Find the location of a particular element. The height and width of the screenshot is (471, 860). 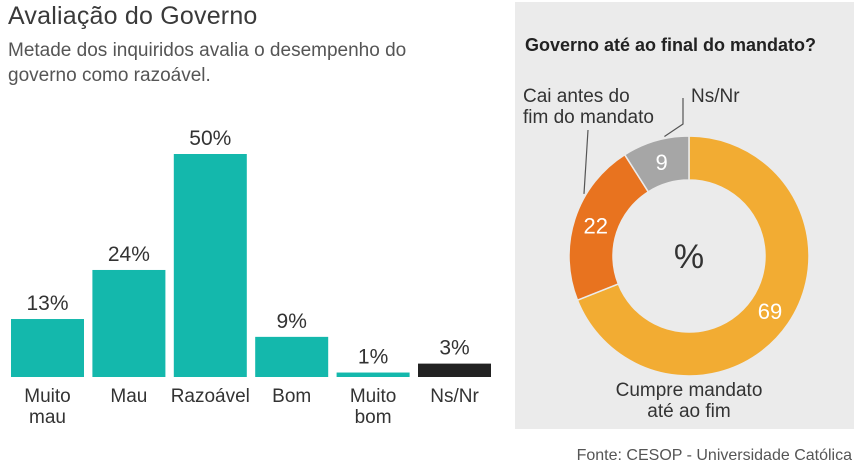

donut-category-label: Cai antes do is located at coordinates (576, 96).